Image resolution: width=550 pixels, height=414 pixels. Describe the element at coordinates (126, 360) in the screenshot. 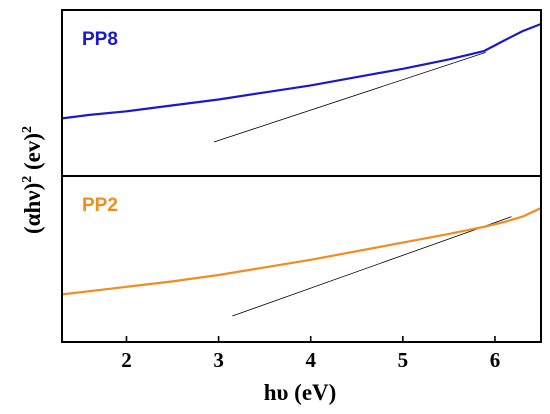

I see `x-tick-label: 2` at that location.